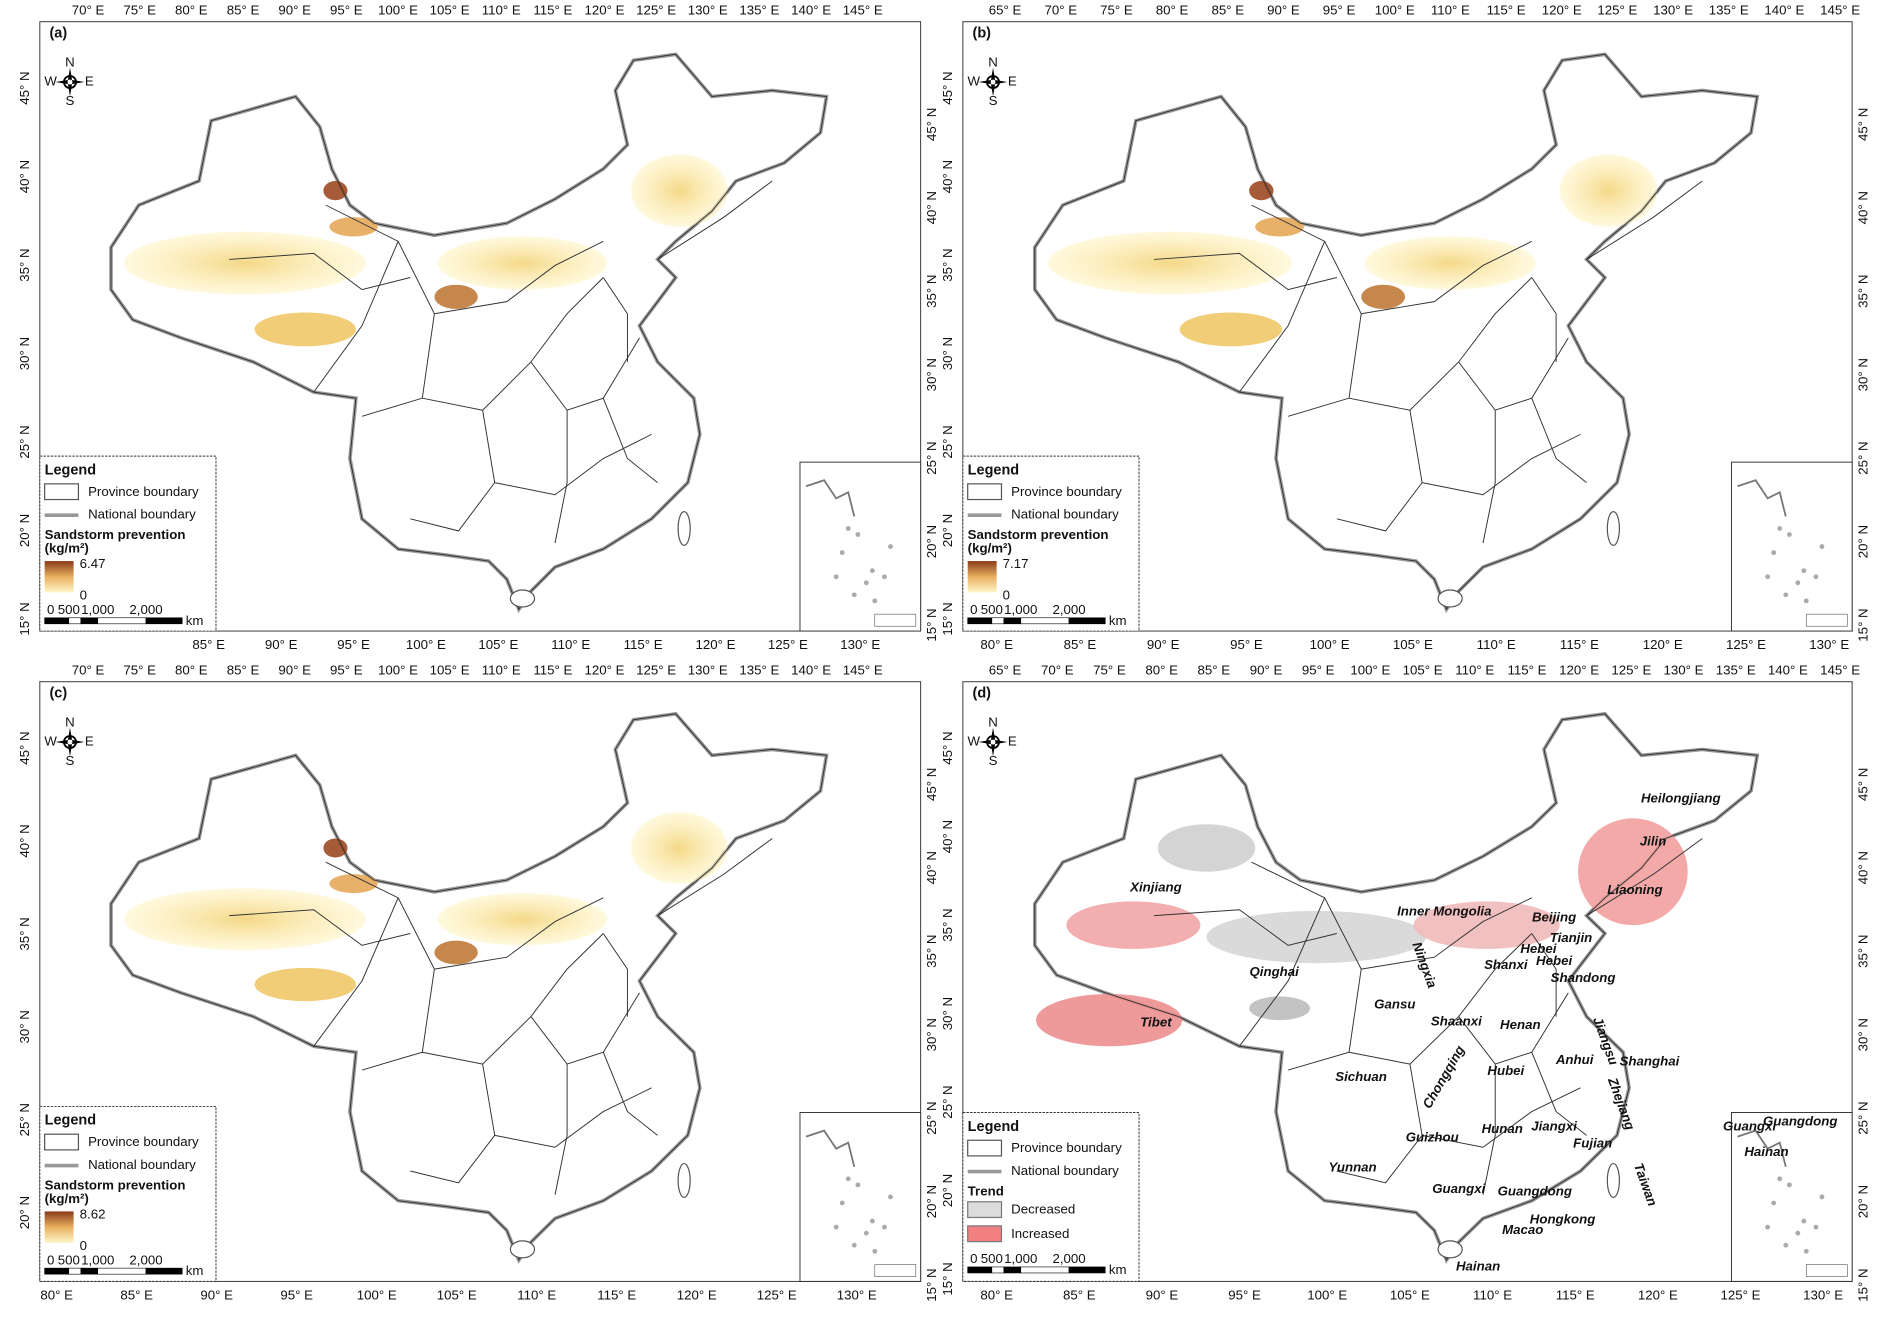  Describe the element at coordinates (1634, 889) in the screenshot. I see `region-label: Liaoning` at that location.